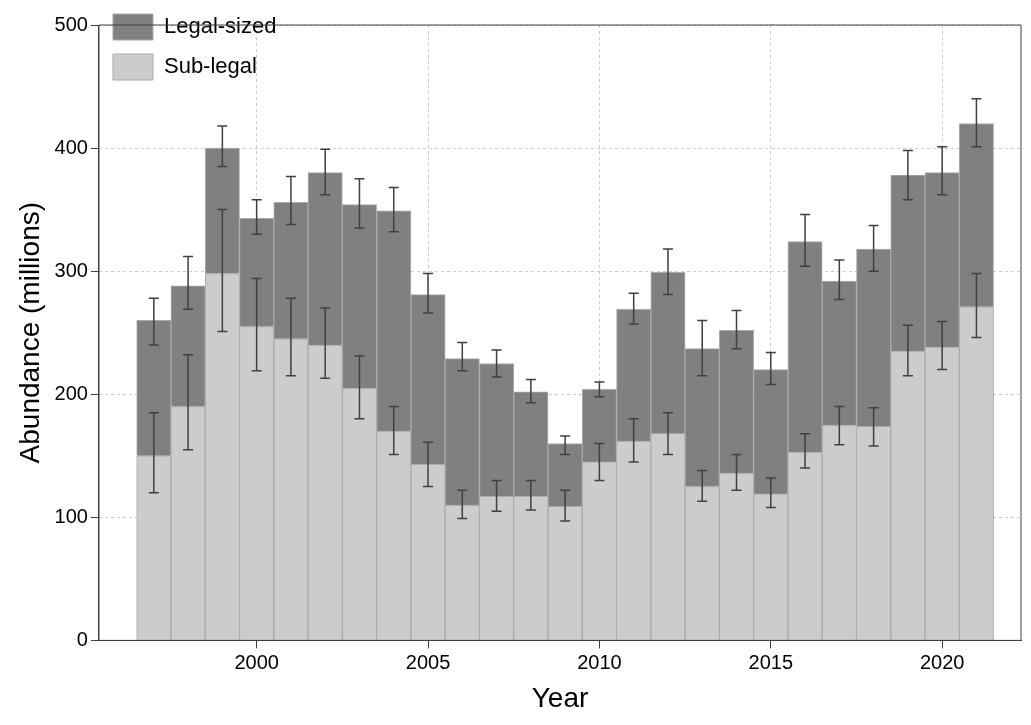  What do you see at coordinates (71, 146) in the screenshot?
I see `y-tick-label: 400` at bounding box center [71, 146].